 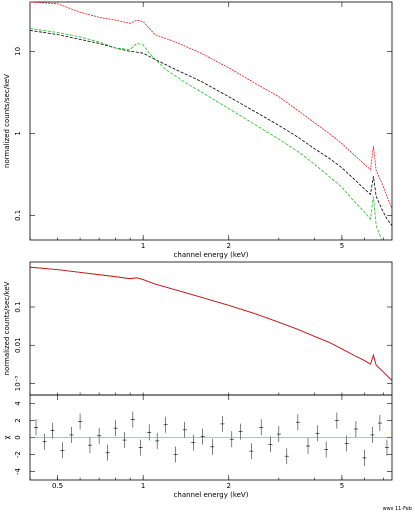 I want to click on panel-top-ylabel: normalized counts/sec/keV, so click(x=7, y=121).